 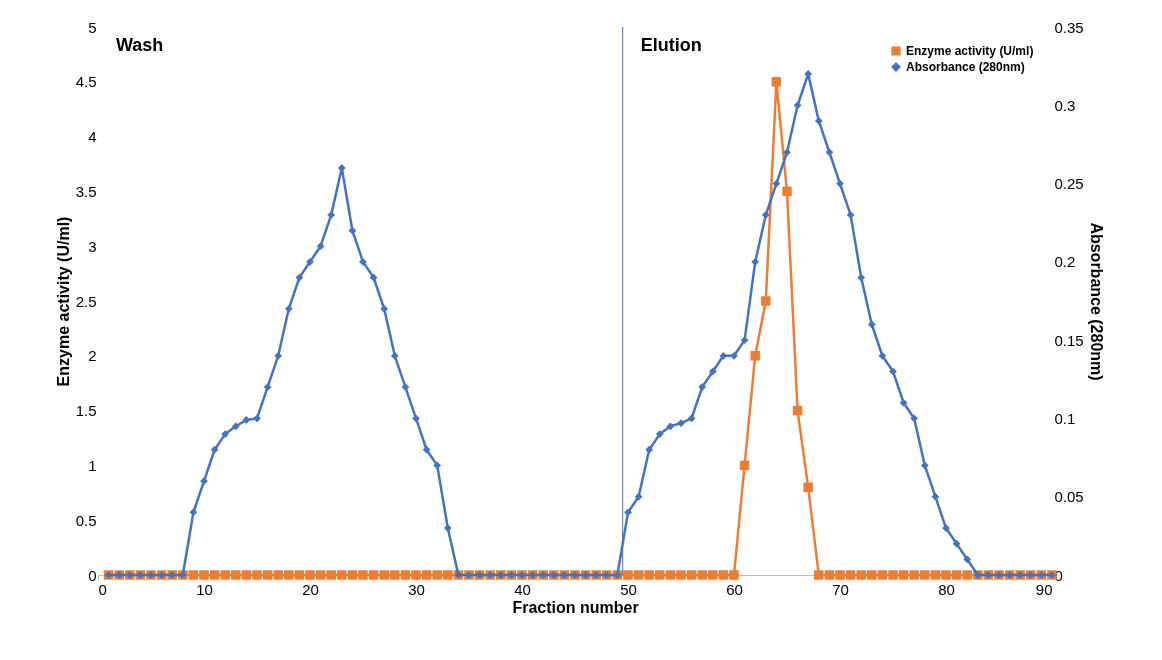 I want to click on legend-label: Absorbance (280nm), so click(x=965, y=67).